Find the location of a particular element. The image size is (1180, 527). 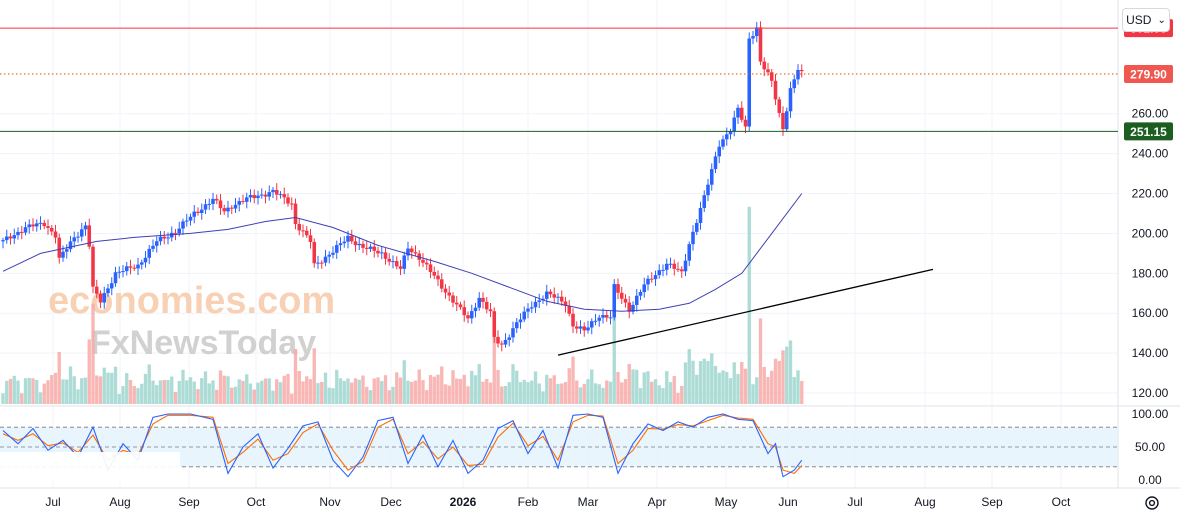

currency-selector: USD ⌄ is located at coordinates (1146, 20).